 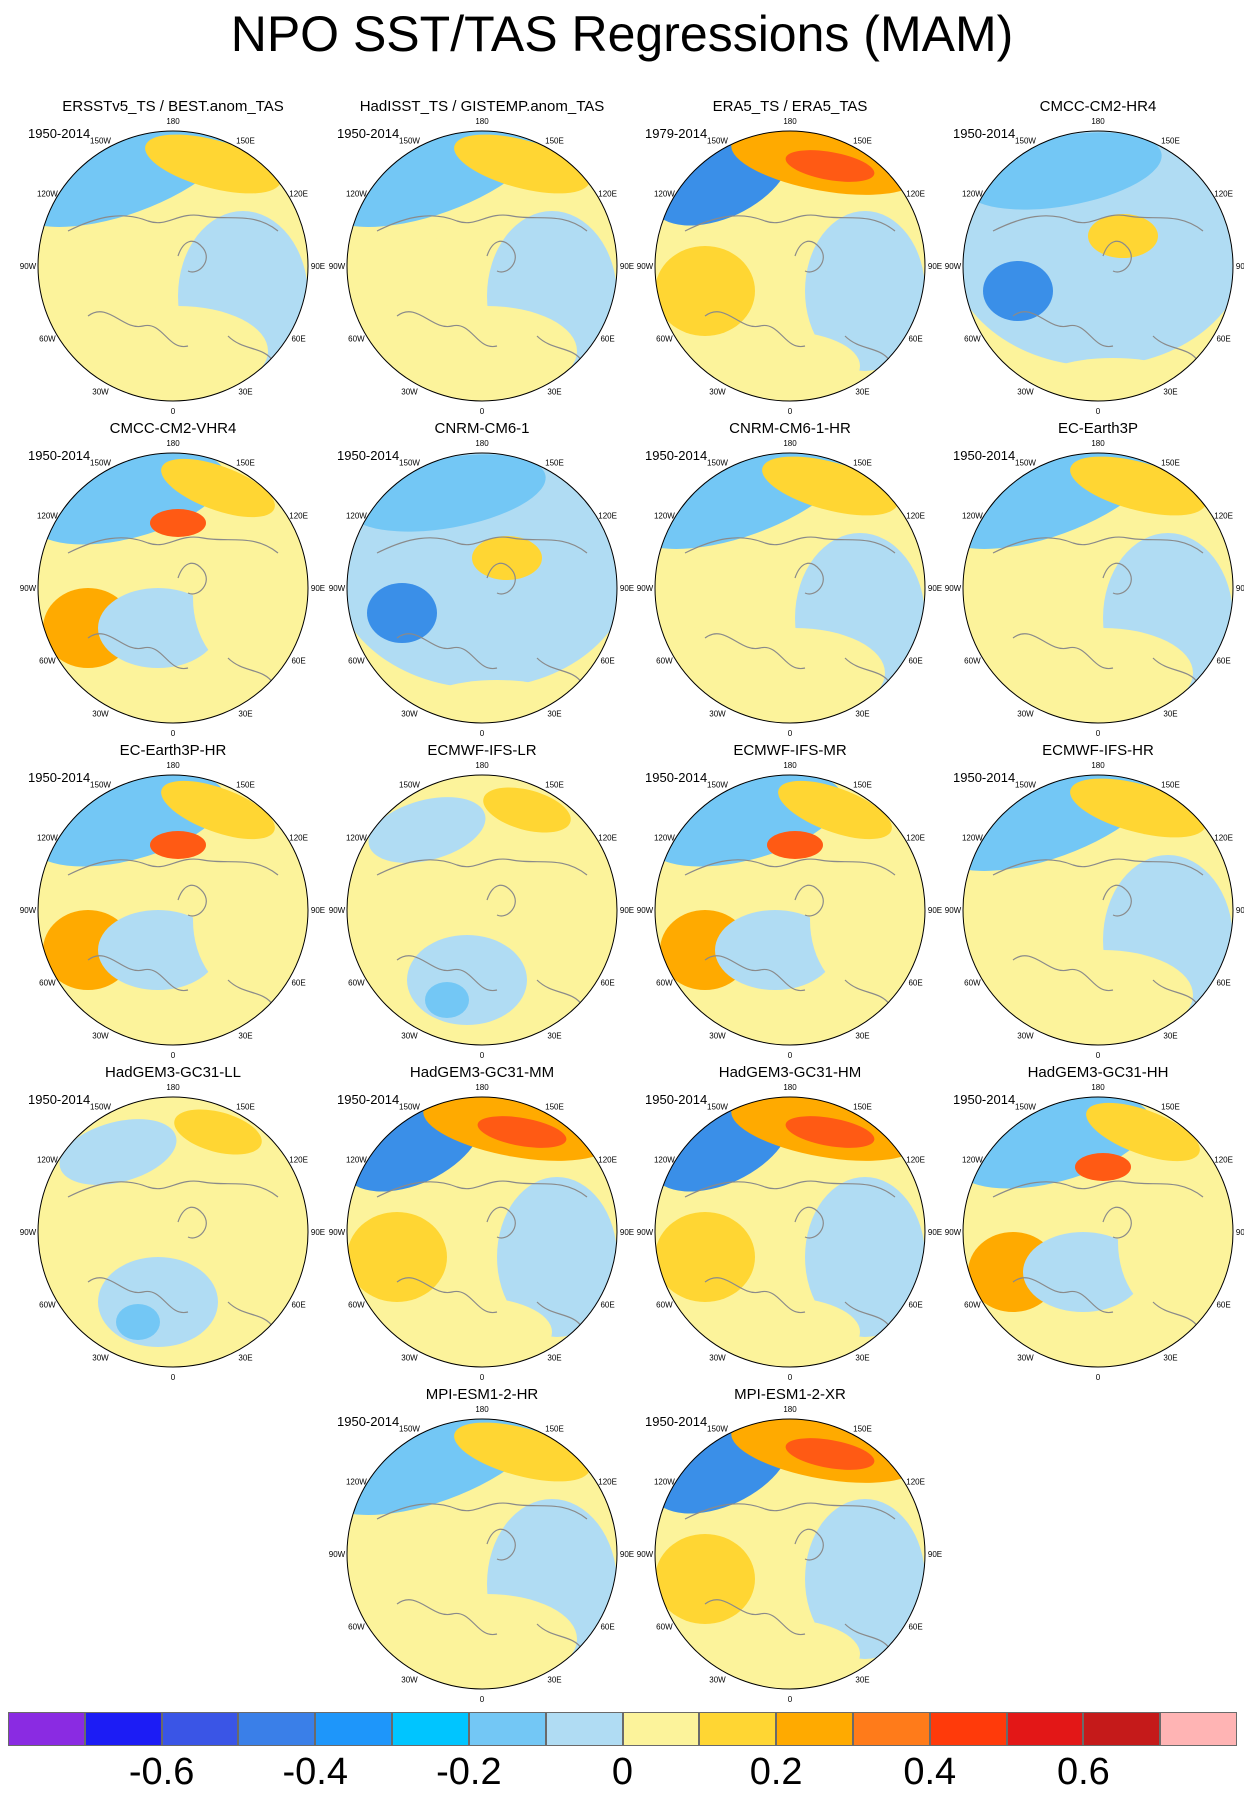 What do you see at coordinates (469, 1772) in the screenshot?
I see `colorbar-label: -0.2` at bounding box center [469, 1772].